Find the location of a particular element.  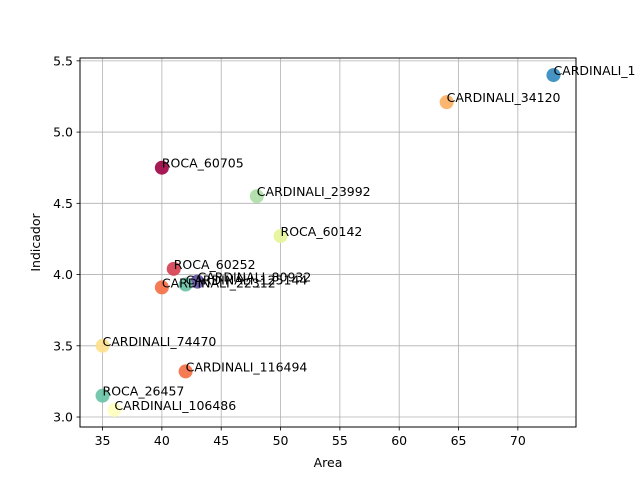

y-tick-label: 5.0 is located at coordinates (63, 132).